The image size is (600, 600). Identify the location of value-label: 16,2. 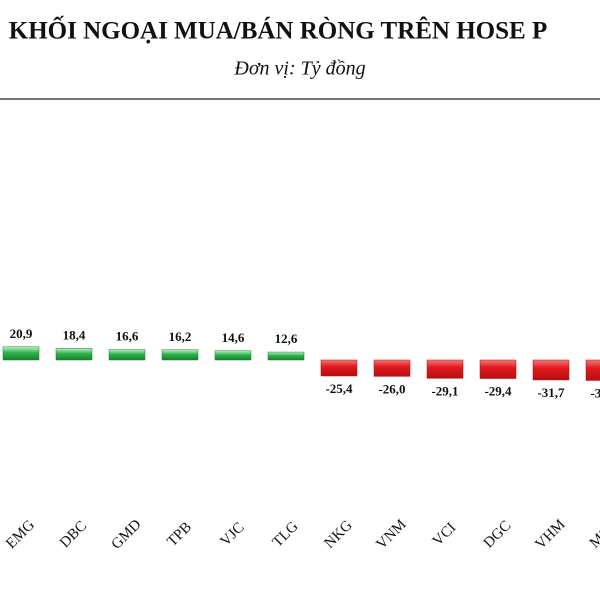
(180, 336).